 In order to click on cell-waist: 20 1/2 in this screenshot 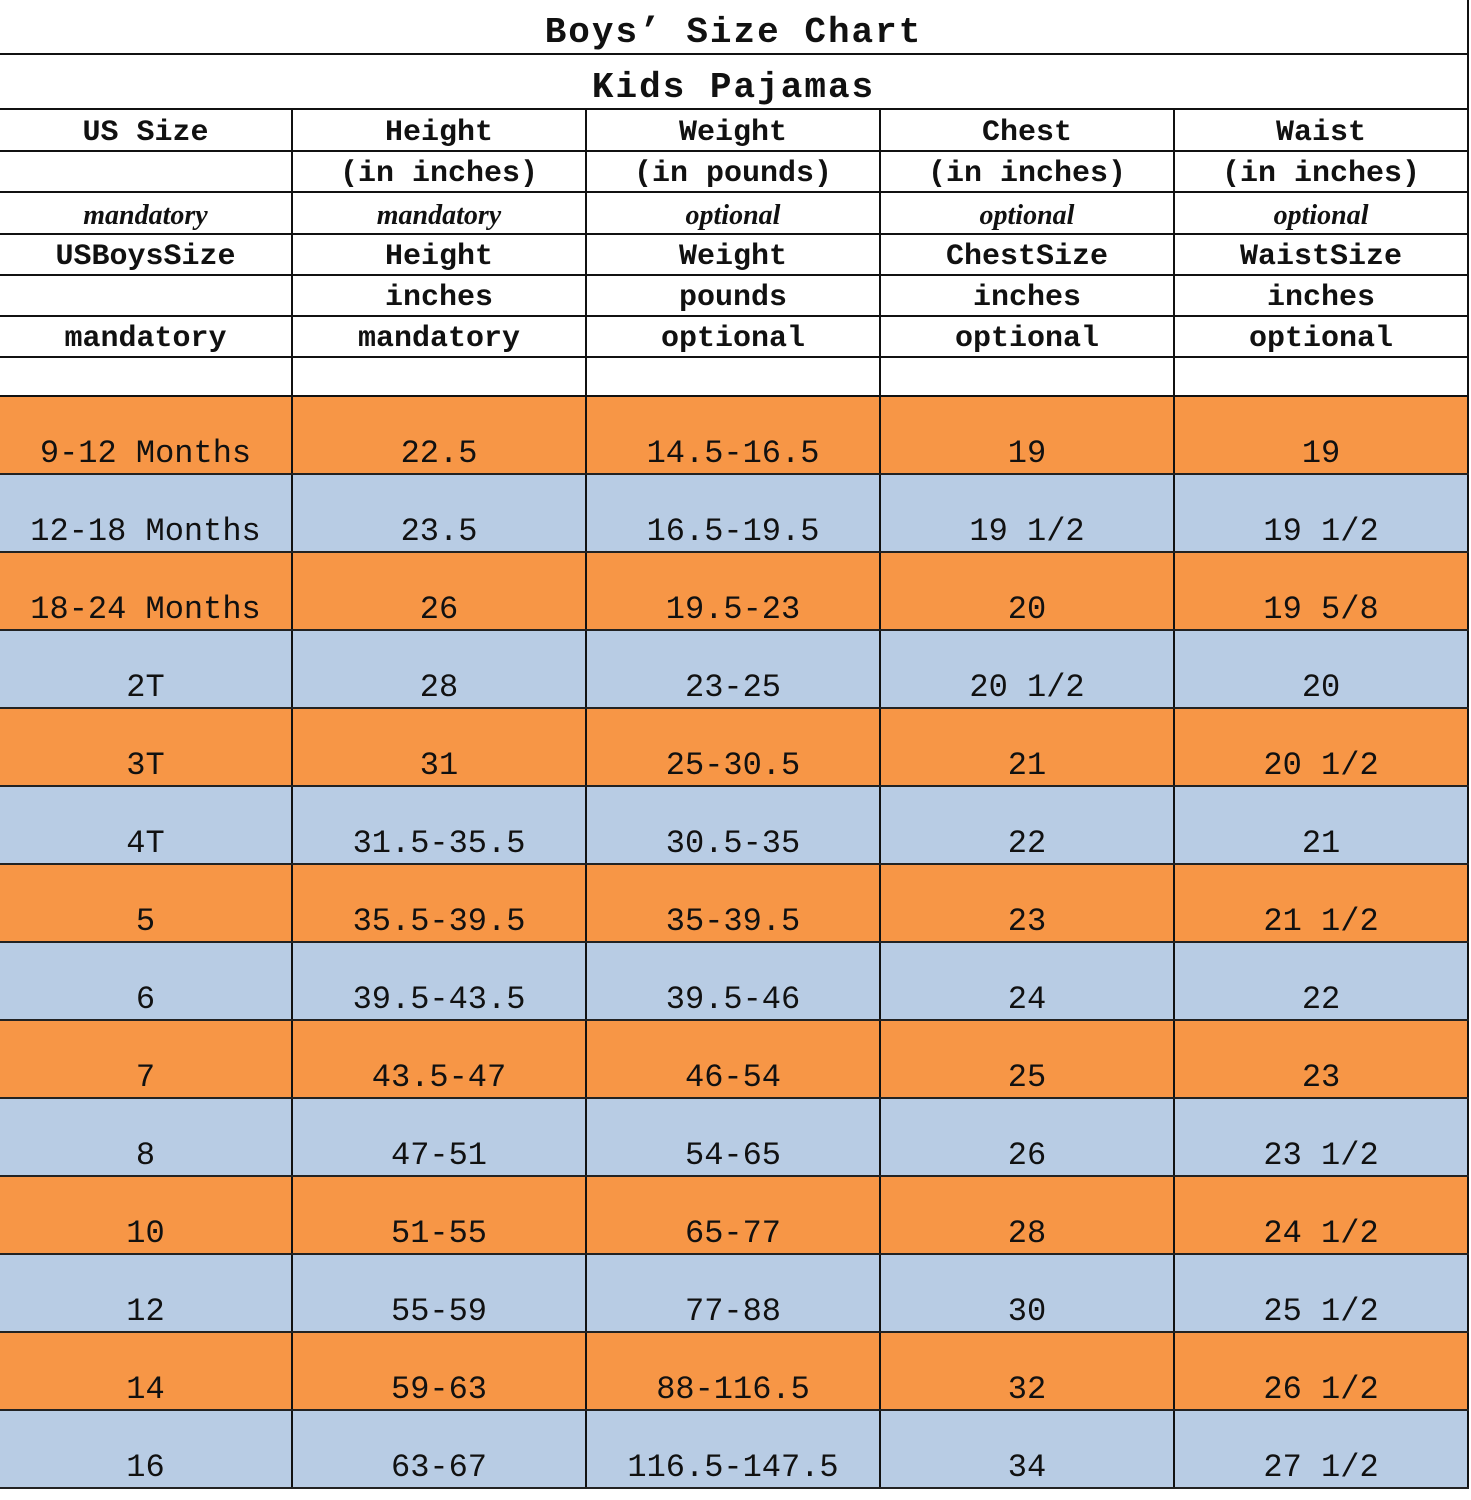, I will do `click(1321, 747)`.